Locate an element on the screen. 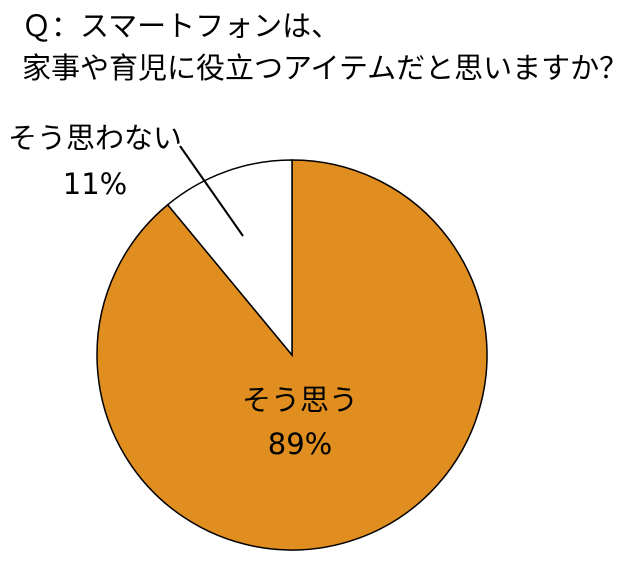  leader-line is located at coordinates (211, 191).